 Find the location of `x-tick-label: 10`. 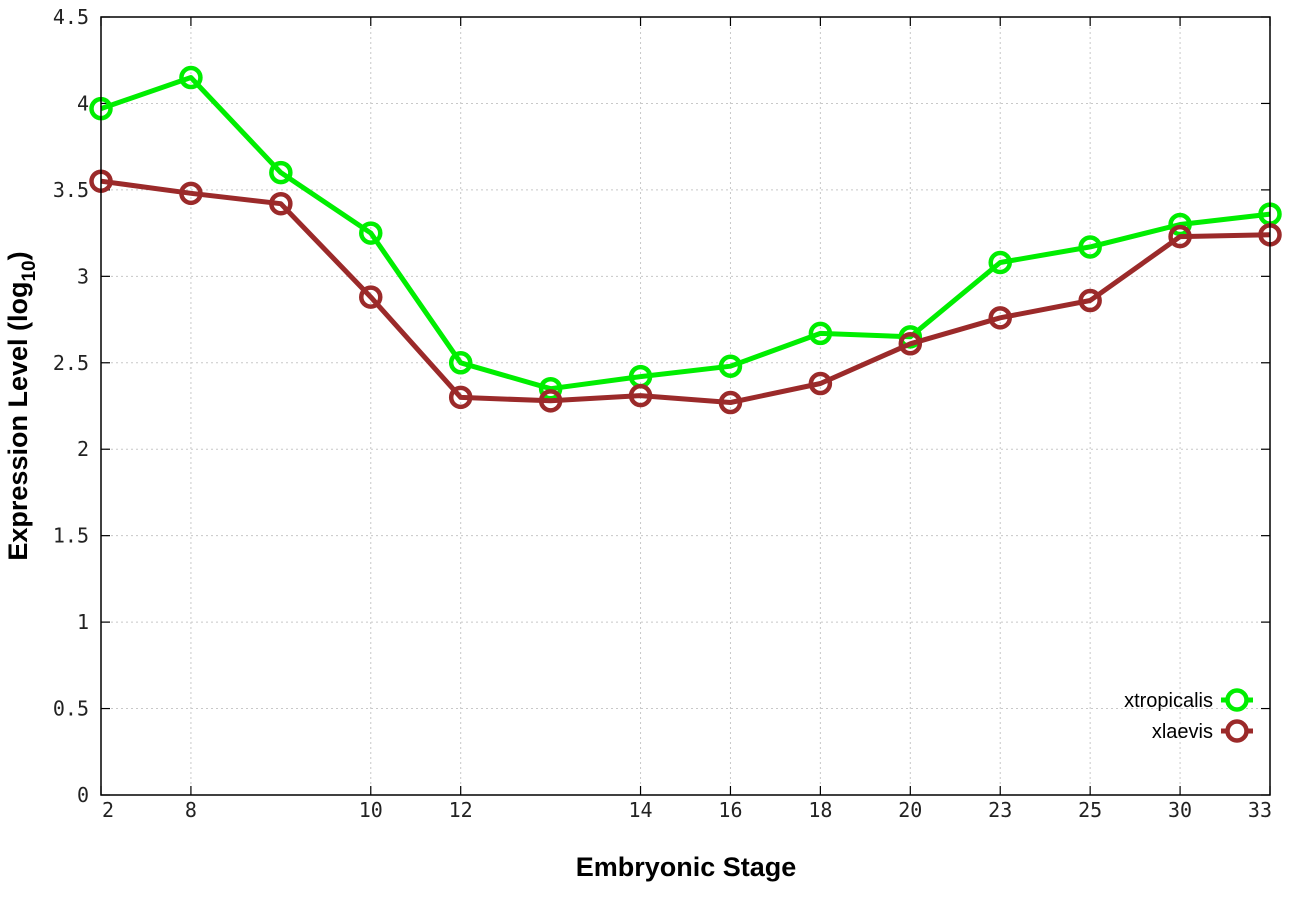

x-tick-label: 10 is located at coordinates (371, 810).